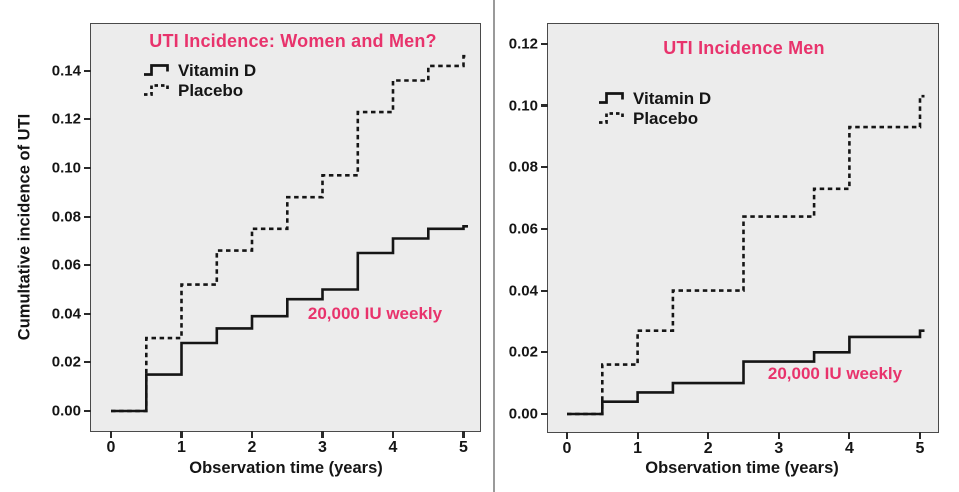 The width and height of the screenshot is (959, 492). What do you see at coordinates (24, 227) in the screenshot?
I see `y-axis-title: Cumultative incidence of UTI` at bounding box center [24, 227].